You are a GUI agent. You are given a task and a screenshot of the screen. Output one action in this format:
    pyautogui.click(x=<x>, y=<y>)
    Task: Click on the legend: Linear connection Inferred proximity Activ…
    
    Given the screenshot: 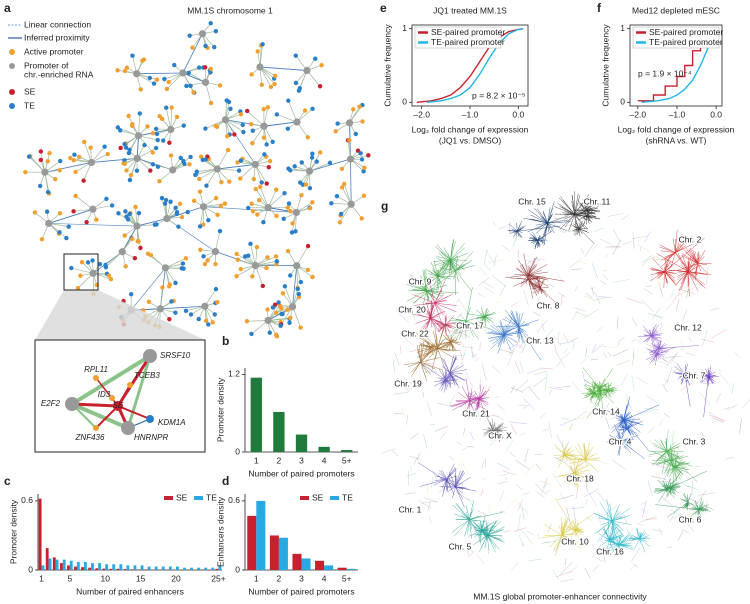 What is the action you would take?
    pyautogui.click(x=54, y=67)
    